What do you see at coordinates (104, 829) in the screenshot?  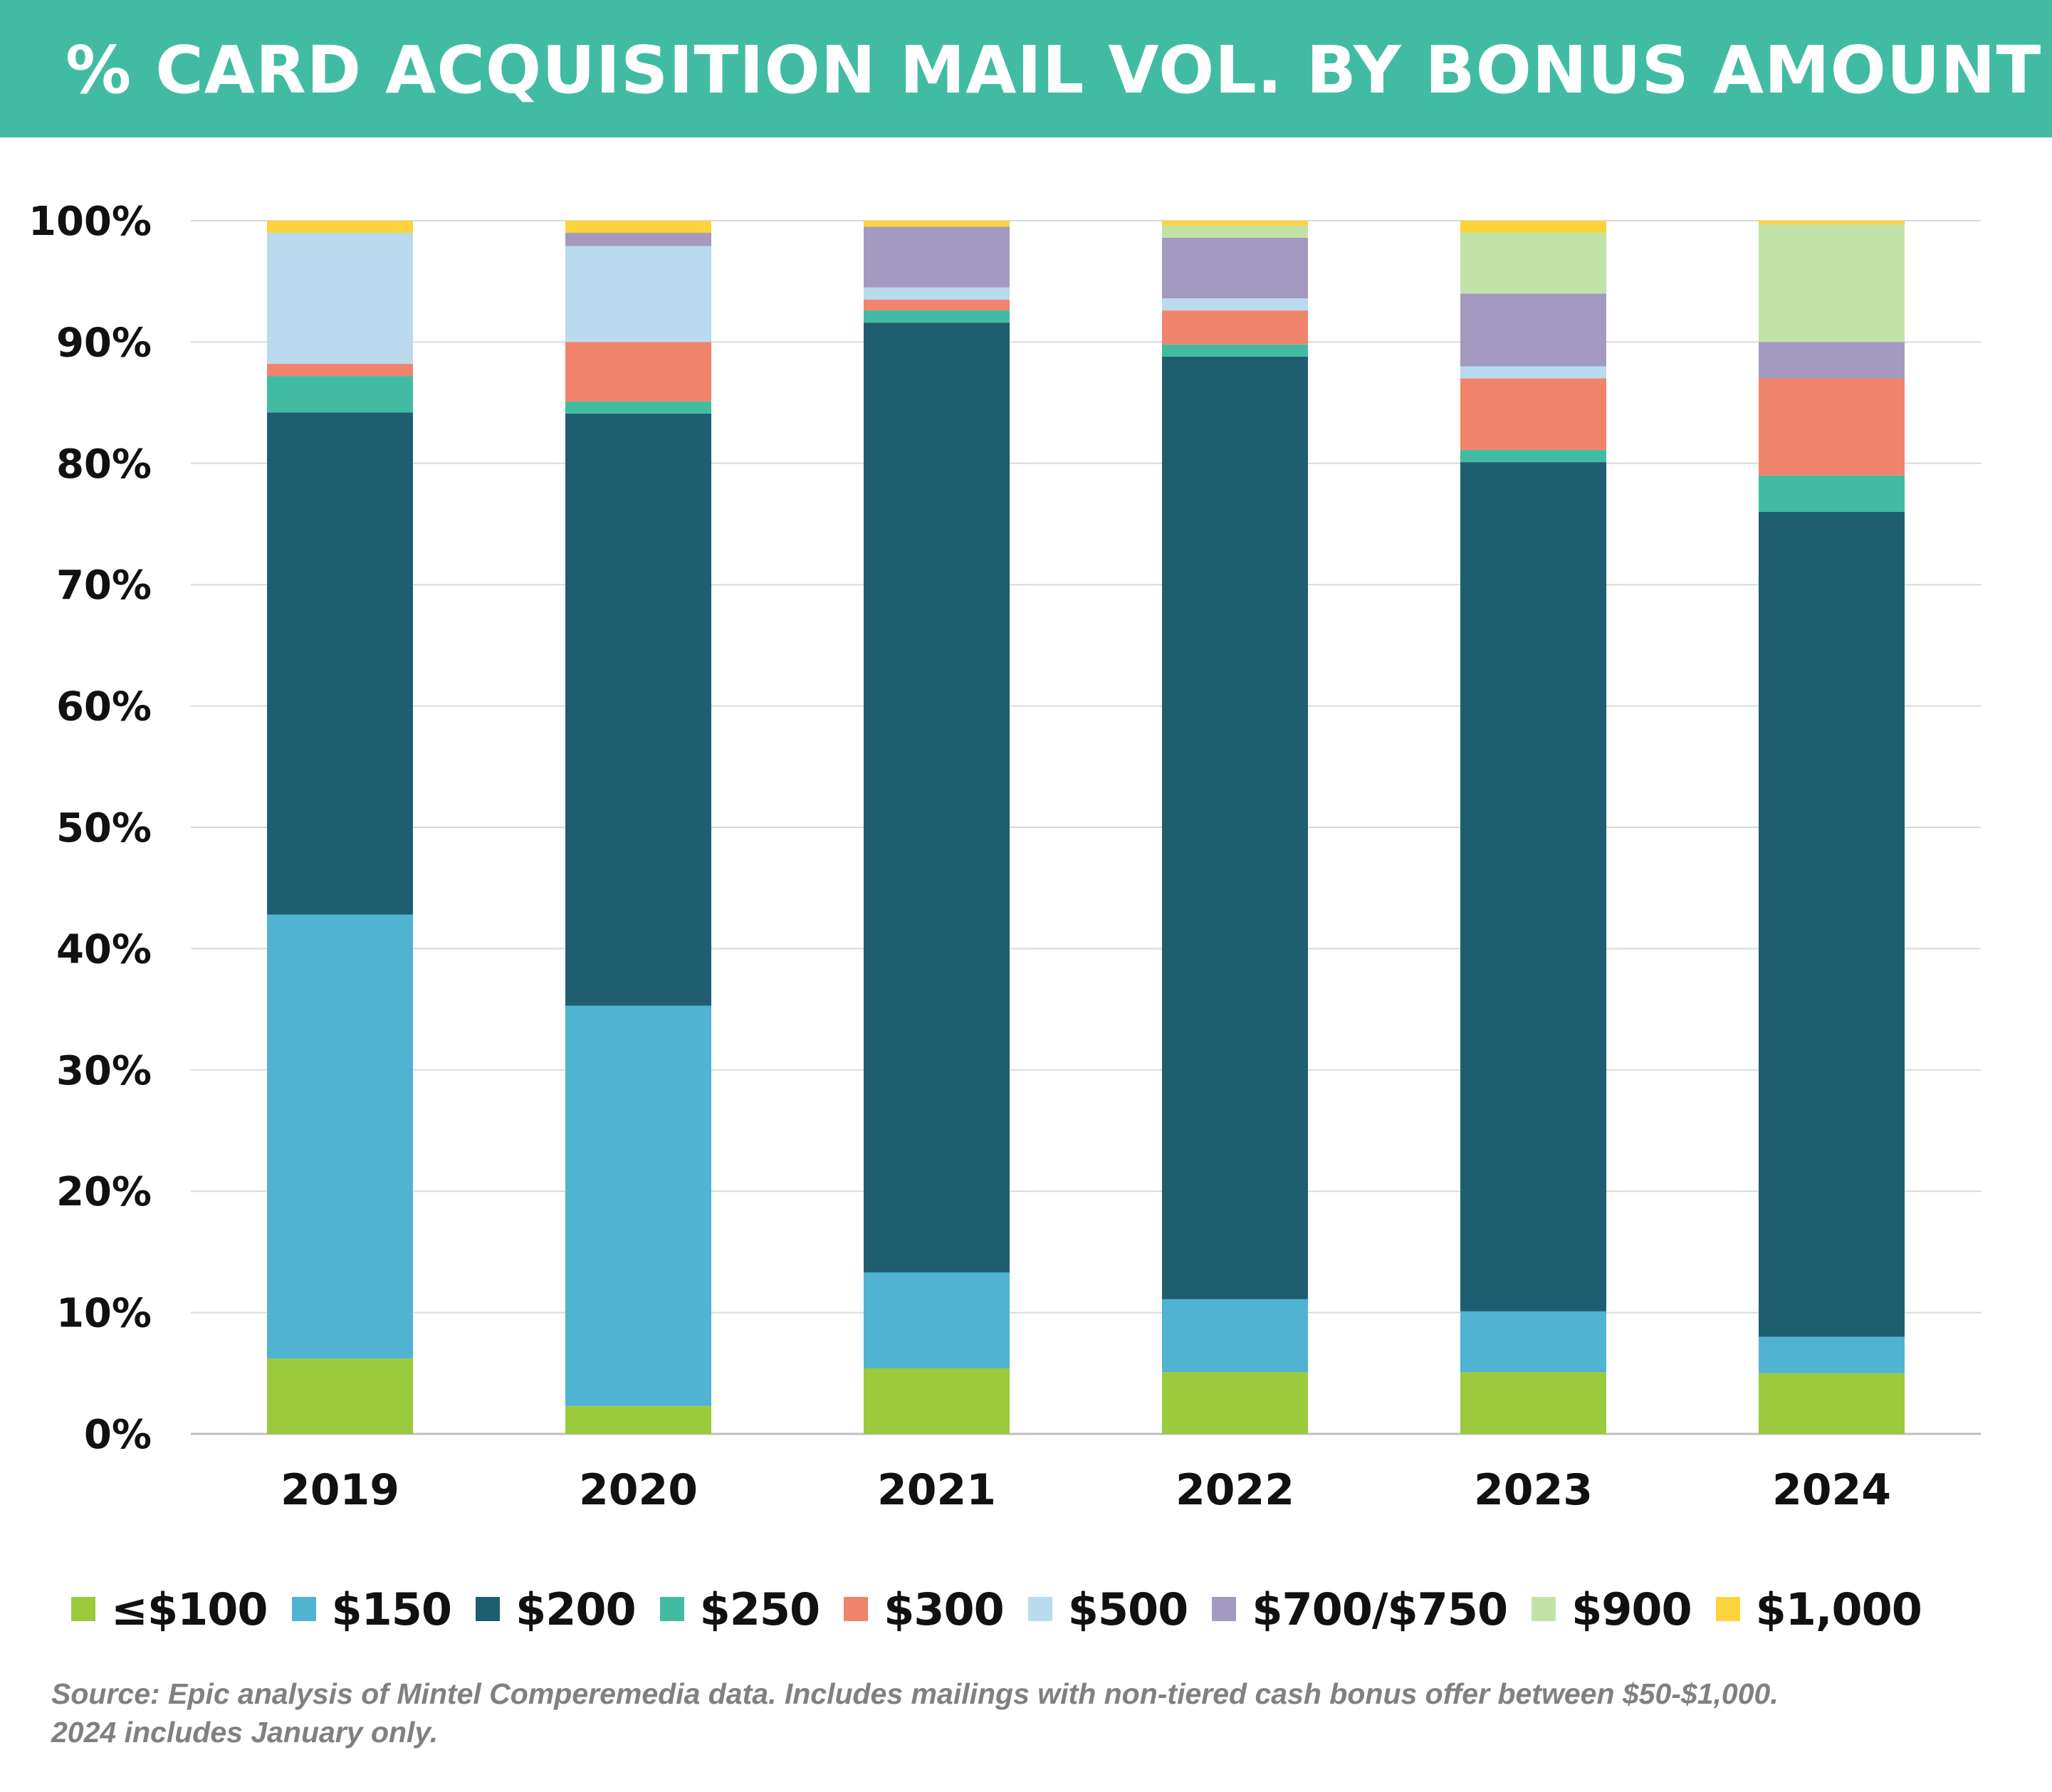 I see `y-tick-label: 50%` at bounding box center [104, 829].